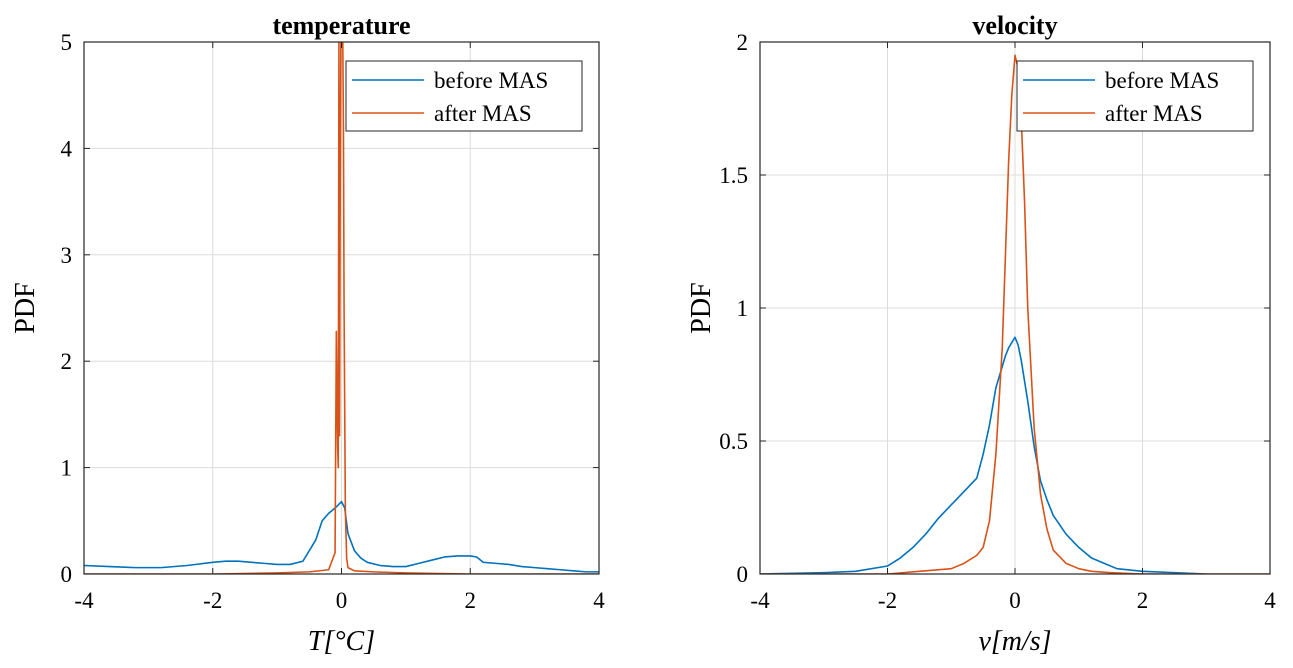 The image size is (1293, 668). Describe the element at coordinates (341, 25) in the screenshot. I see `temperature-title: temperature` at that location.